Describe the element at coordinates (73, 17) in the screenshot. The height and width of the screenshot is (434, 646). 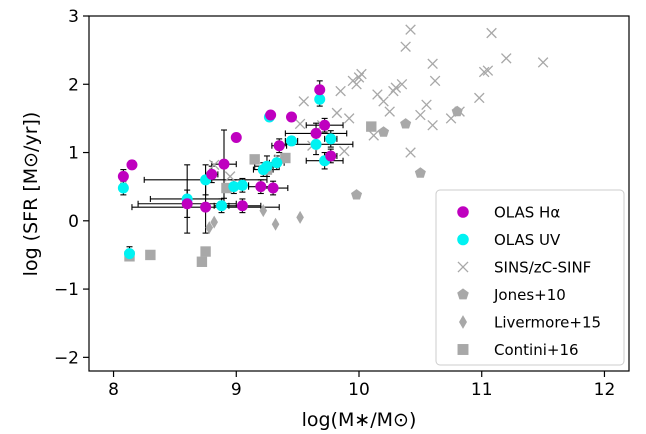
I see `y-tick-label: 3` at that location.